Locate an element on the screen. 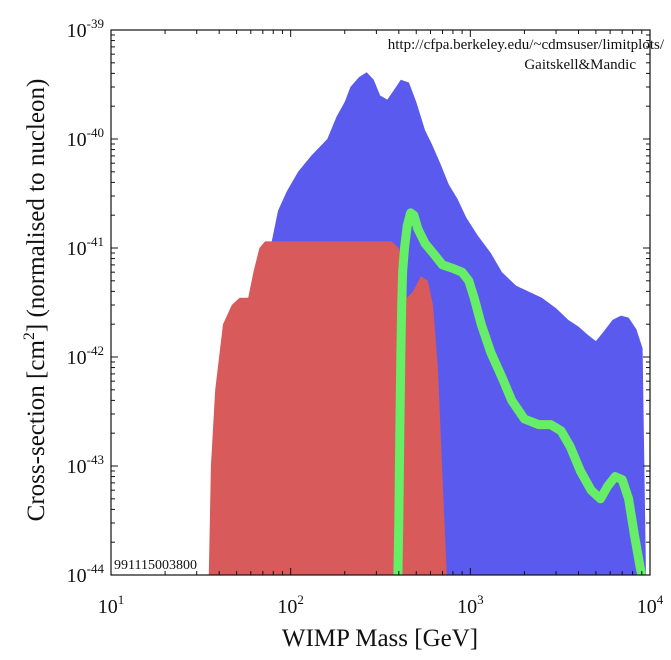 Image resolution: width=671 pixels, height=660 pixels. y-tick-base-0: 10 is located at coordinates (77, 576).